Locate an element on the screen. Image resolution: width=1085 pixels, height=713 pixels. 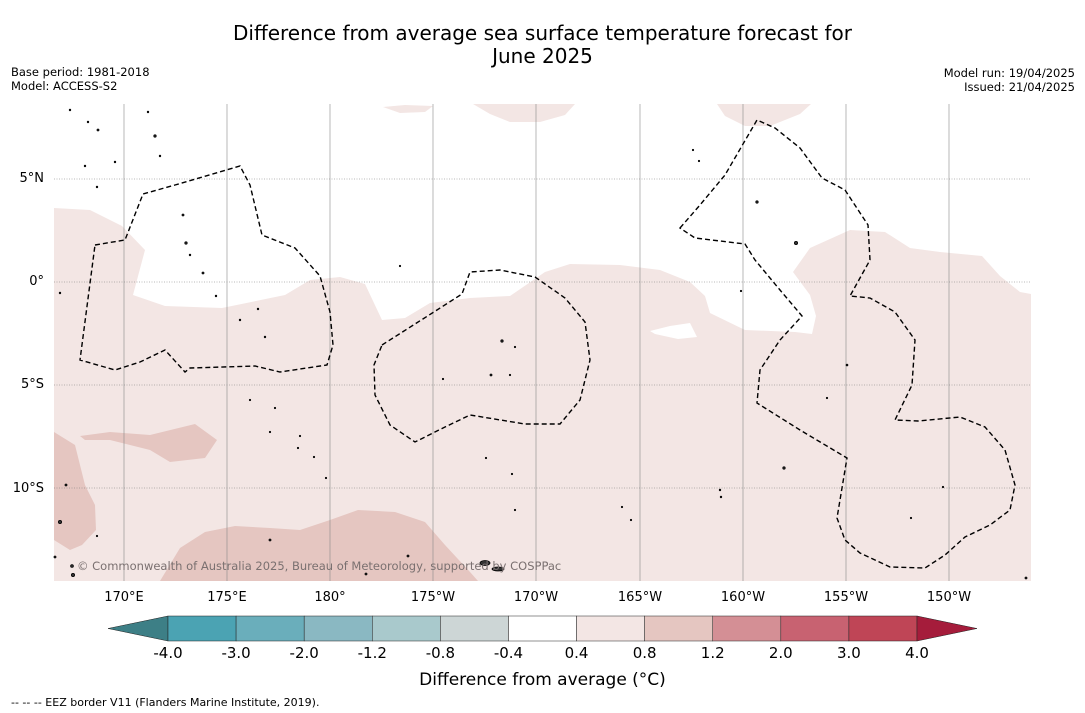
colorbar-blocks is located at coordinates (542, 628).